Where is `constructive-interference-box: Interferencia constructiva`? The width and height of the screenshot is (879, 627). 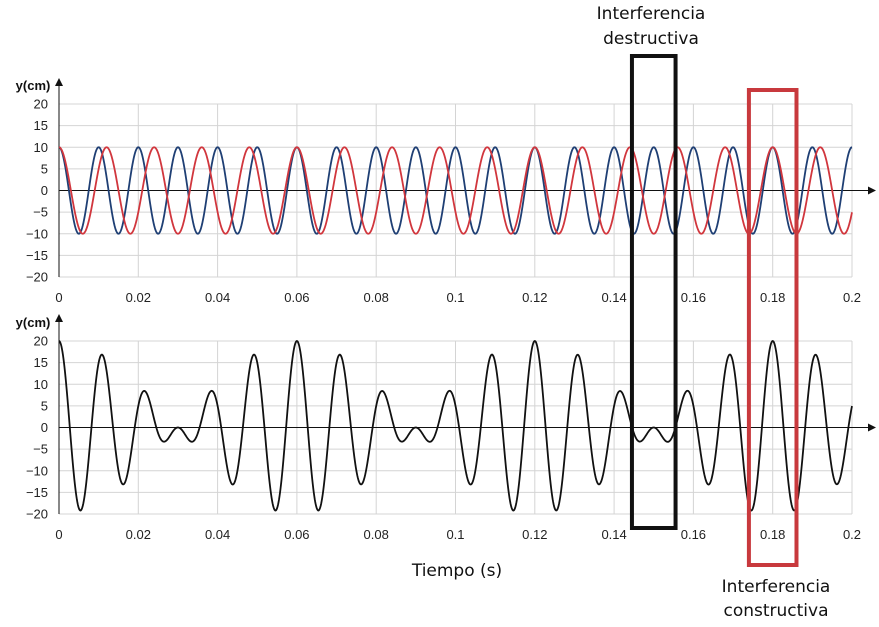
constructive-interference-box: Interferencia constructiva is located at coordinates (776, 354).